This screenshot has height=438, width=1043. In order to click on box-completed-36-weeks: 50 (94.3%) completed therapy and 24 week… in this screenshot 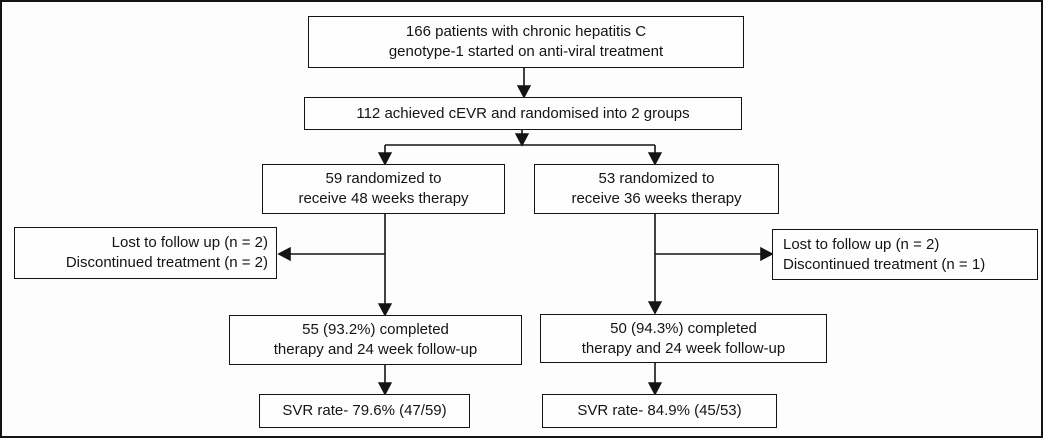, I will do `click(683, 338)`.